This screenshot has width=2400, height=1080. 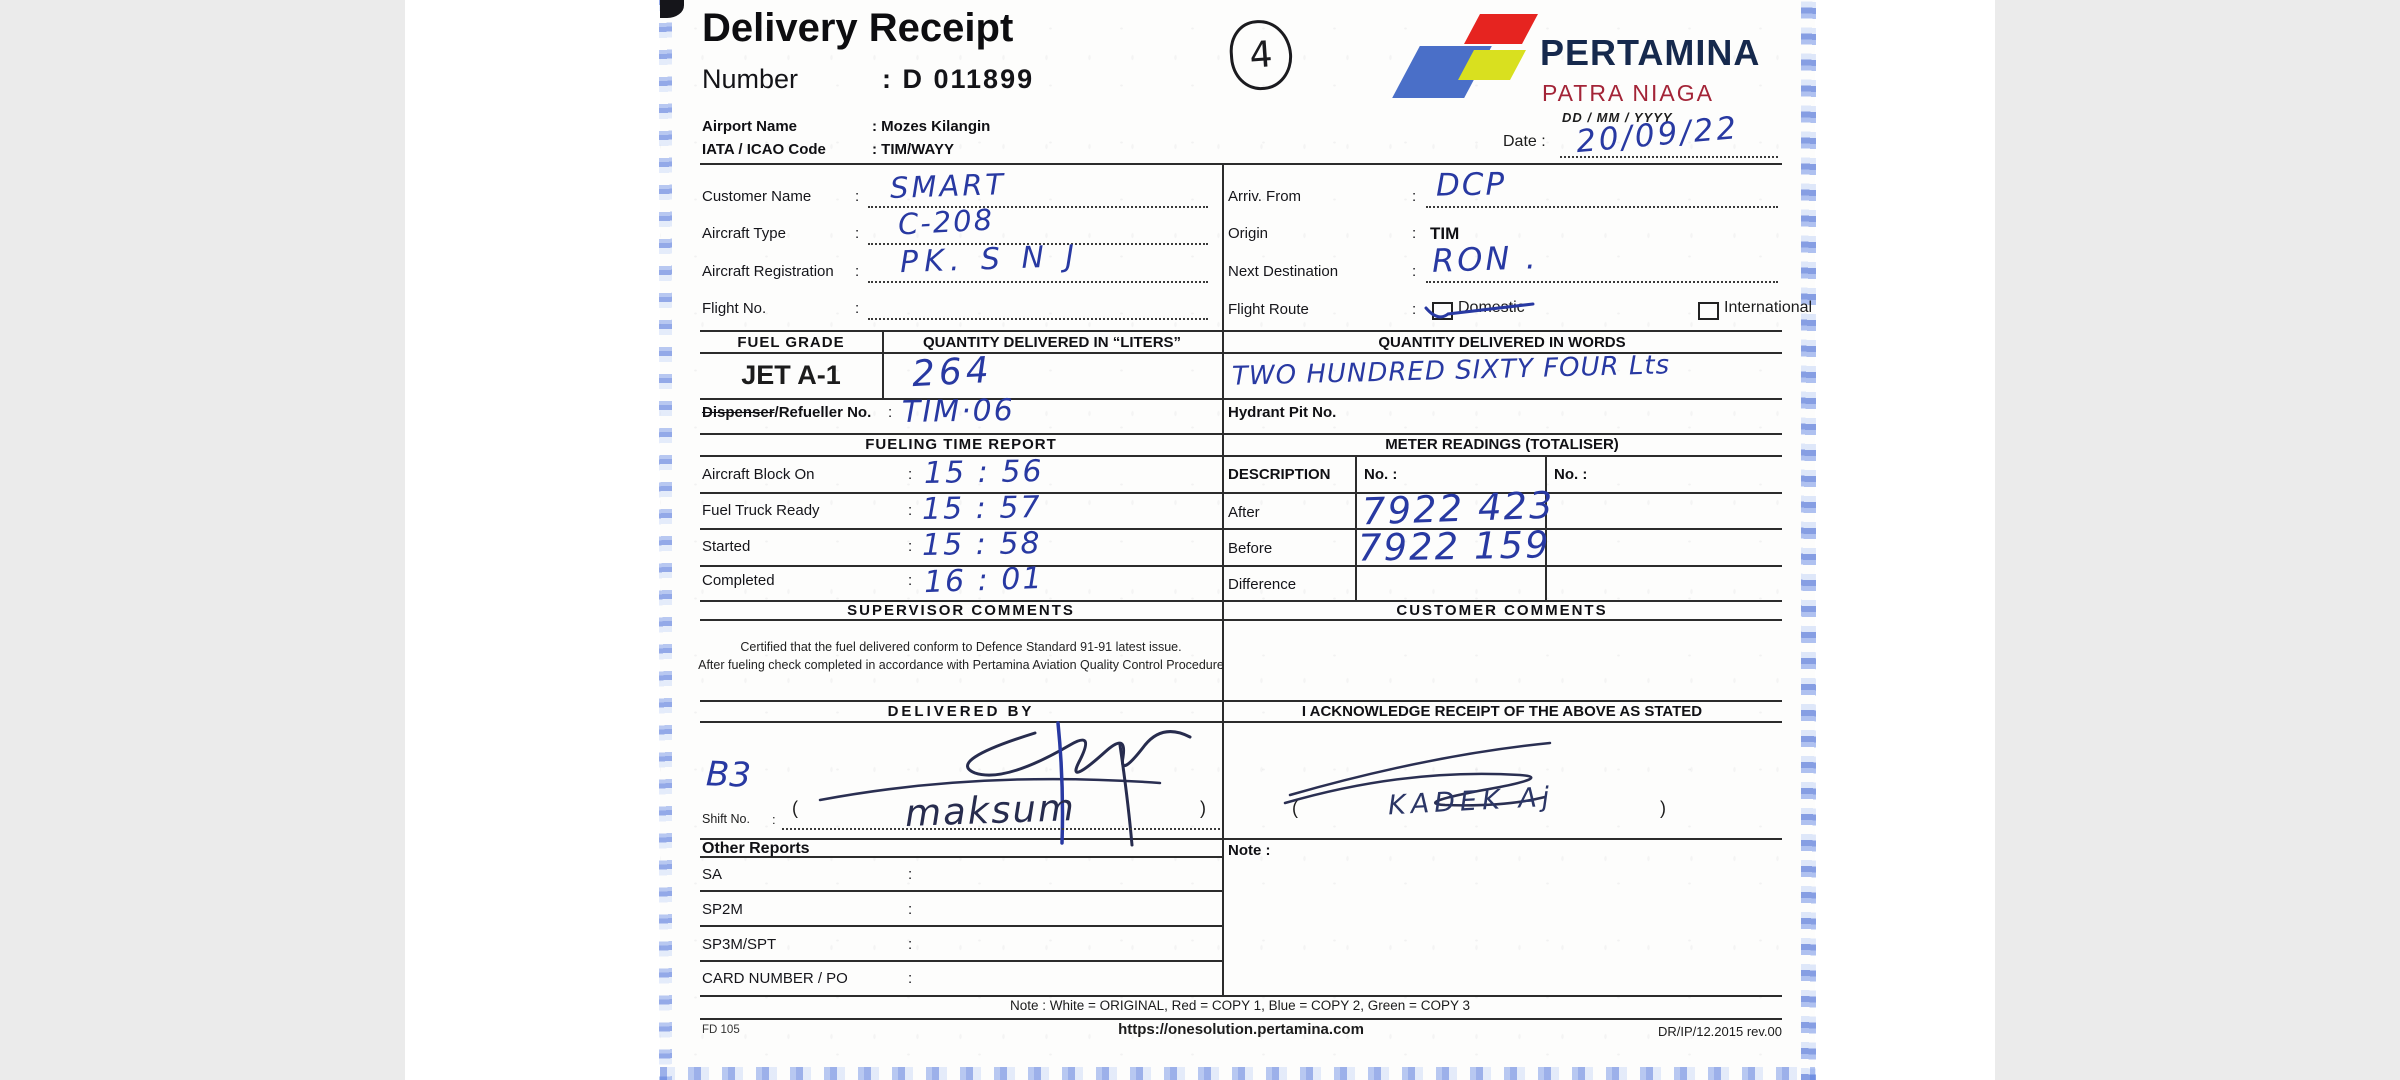 I want to click on arriv-from-value: DCP, so click(x=1471, y=185).